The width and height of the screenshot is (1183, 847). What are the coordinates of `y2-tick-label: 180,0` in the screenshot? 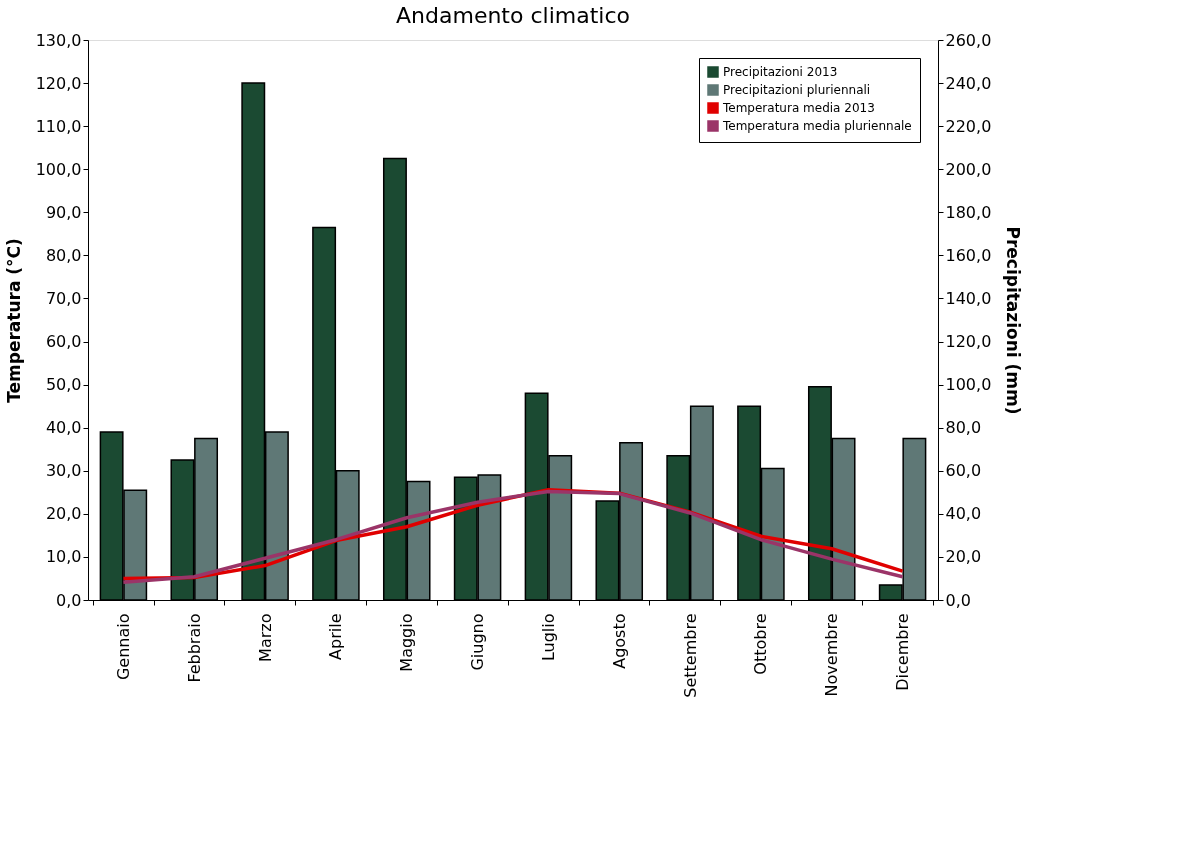 It's located at (968, 212).